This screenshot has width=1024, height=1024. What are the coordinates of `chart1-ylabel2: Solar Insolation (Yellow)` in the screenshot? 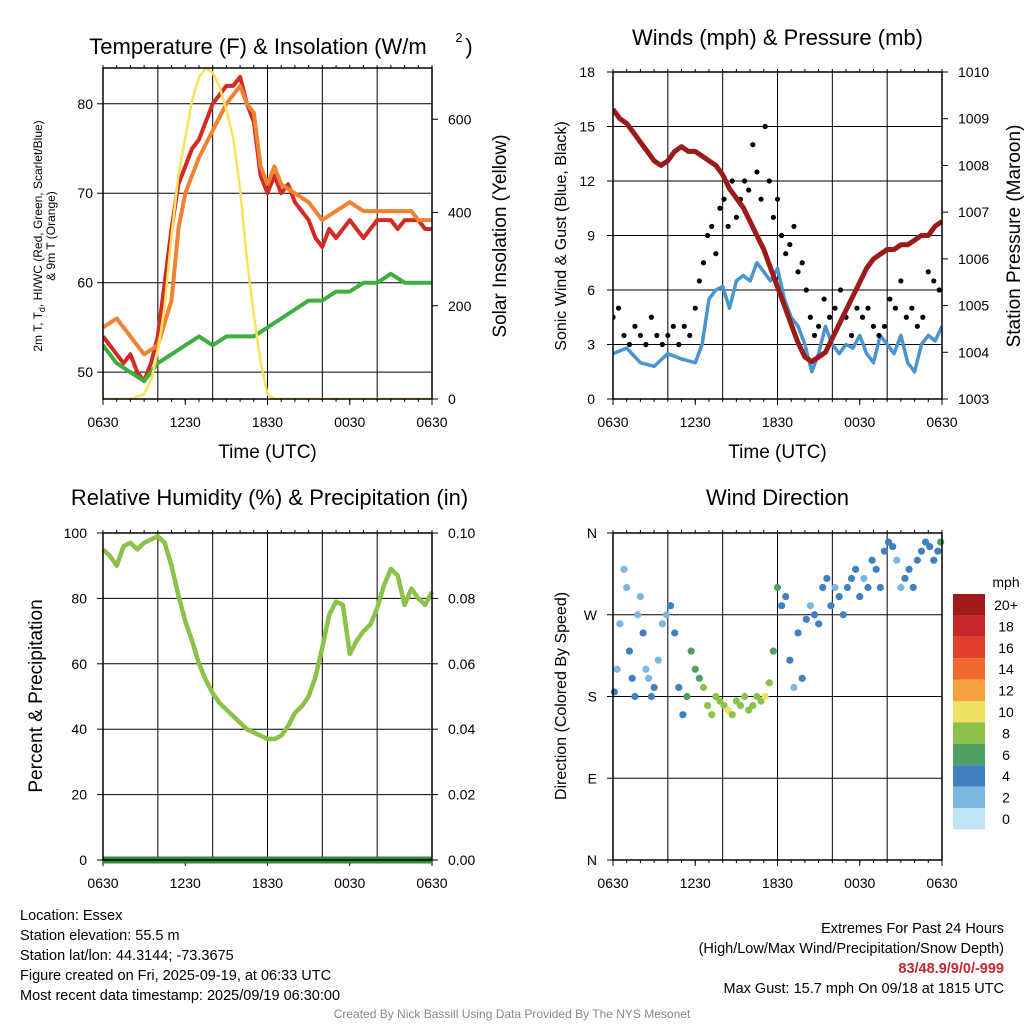 It's located at (500, 235).